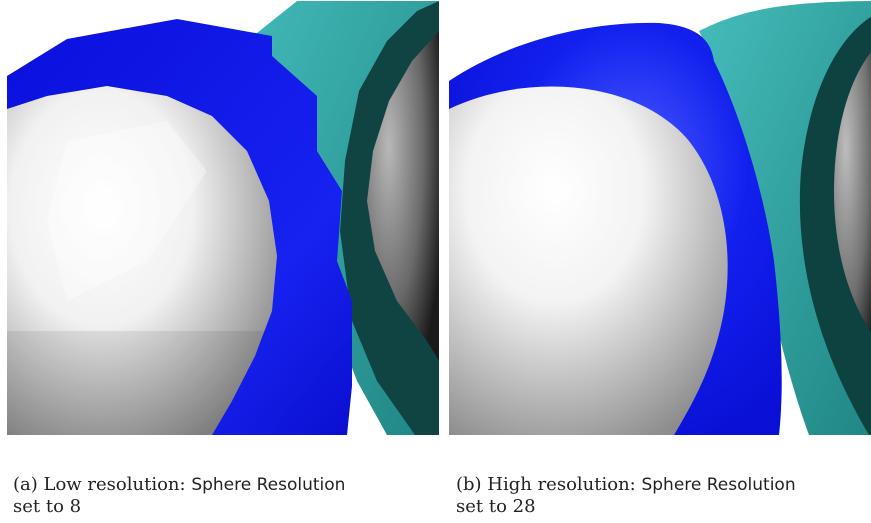 The width and height of the screenshot is (871, 523). What do you see at coordinates (47, 506) in the screenshot?
I see `caption-a-suffix: set to 8` at bounding box center [47, 506].